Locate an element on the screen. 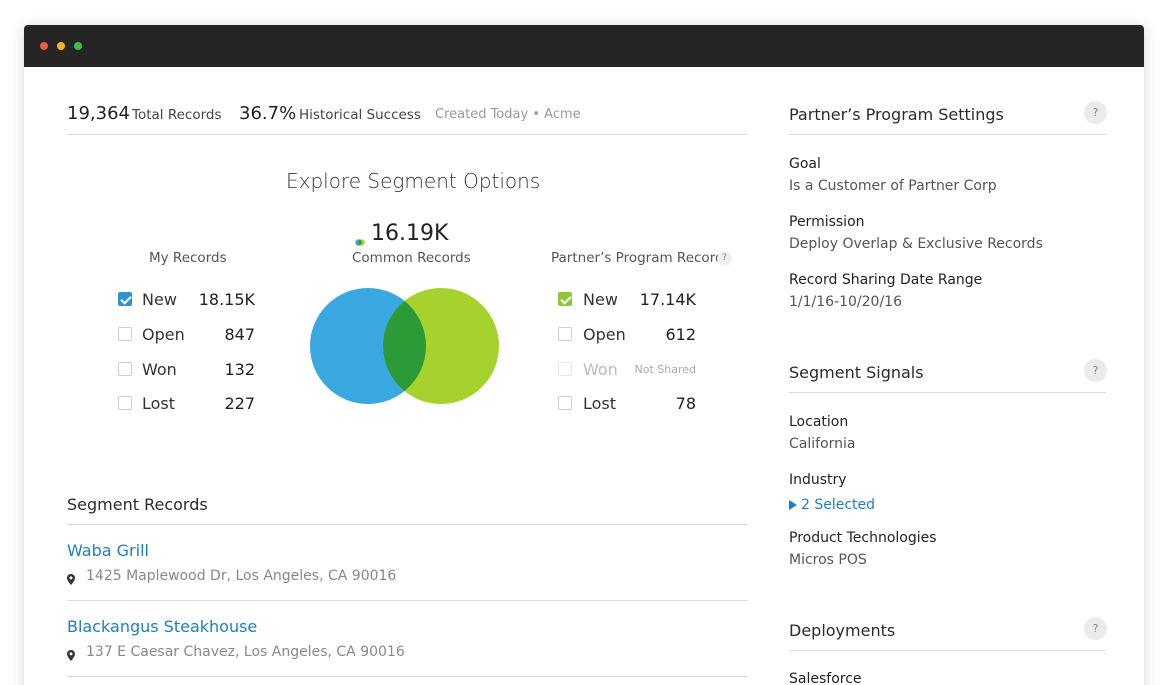 Image resolution: width=1170 pixels, height=685 pixels. segment-records-title: Segment Records is located at coordinates (137, 504).